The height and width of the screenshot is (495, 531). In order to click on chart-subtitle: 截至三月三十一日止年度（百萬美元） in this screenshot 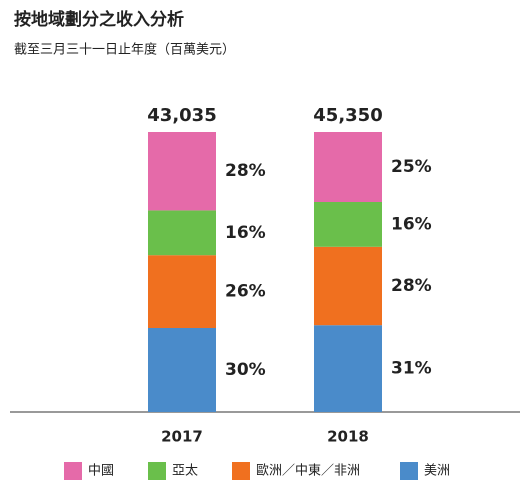, I will do `click(124, 50)`.